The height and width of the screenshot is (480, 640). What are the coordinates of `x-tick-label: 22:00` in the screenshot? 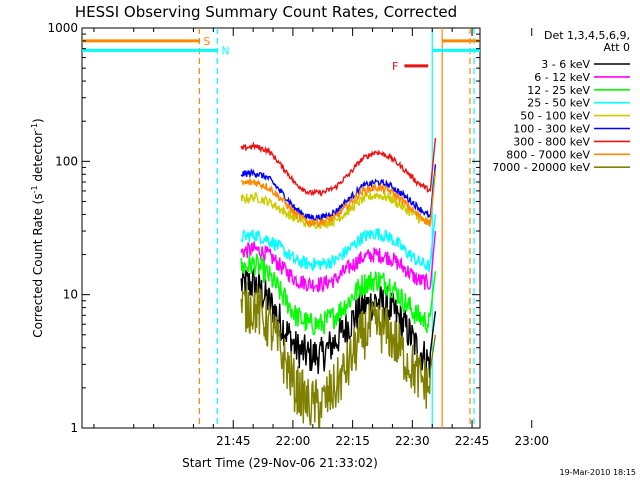 It's located at (293, 441).